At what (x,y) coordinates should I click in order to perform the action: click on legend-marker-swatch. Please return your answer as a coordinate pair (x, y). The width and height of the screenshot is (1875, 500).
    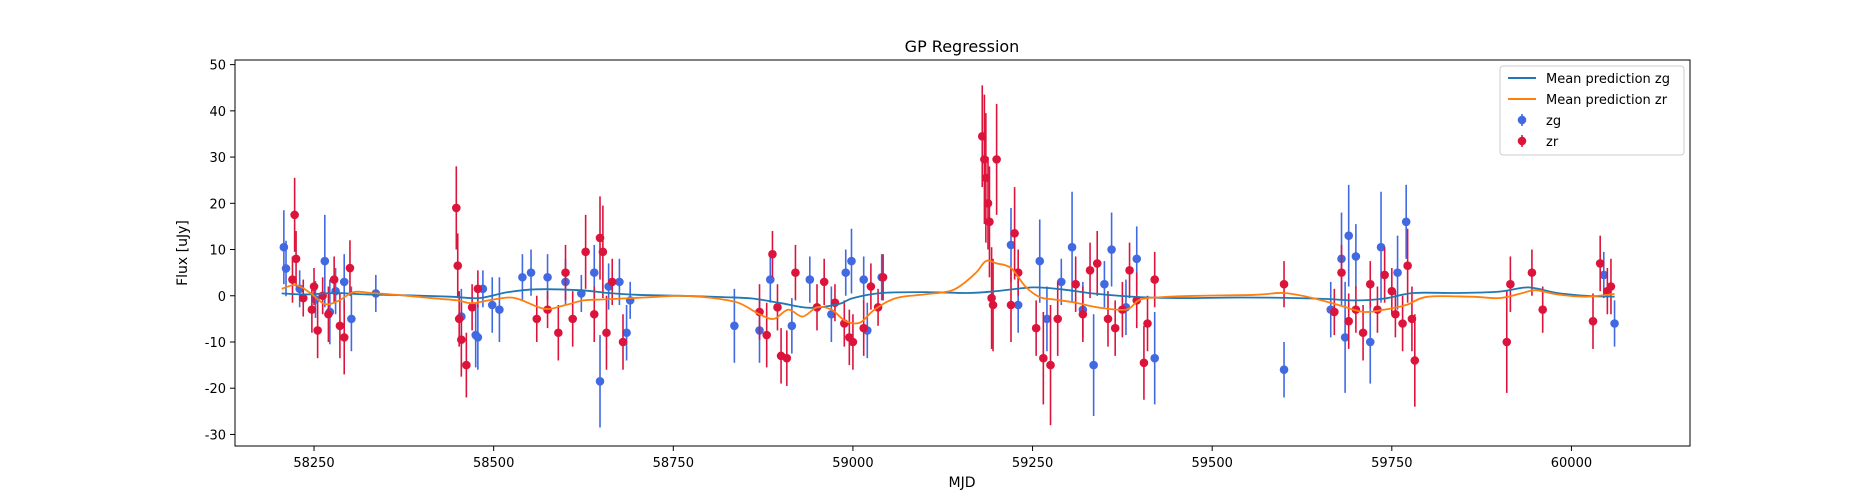
    Looking at the image, I should click on (1522, 120).